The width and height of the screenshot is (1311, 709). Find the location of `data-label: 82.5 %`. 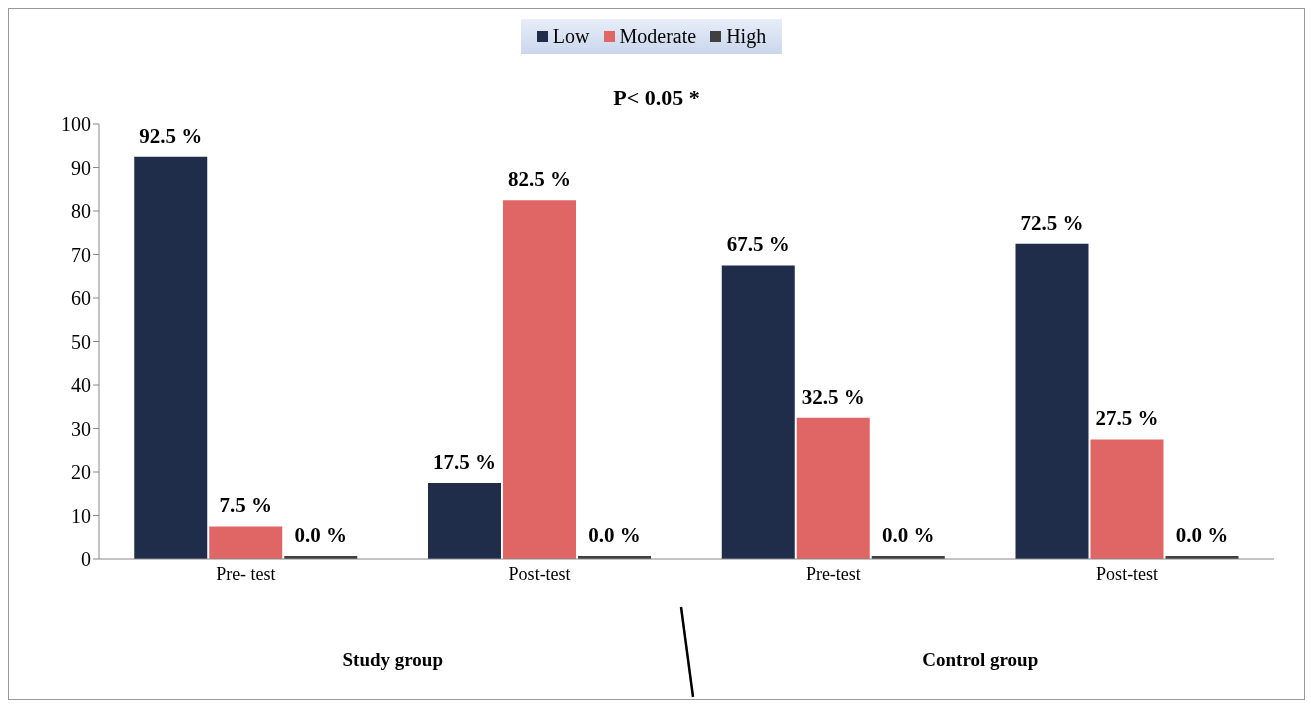

data-label: 82.5 % is located at coordinates (539, 179).